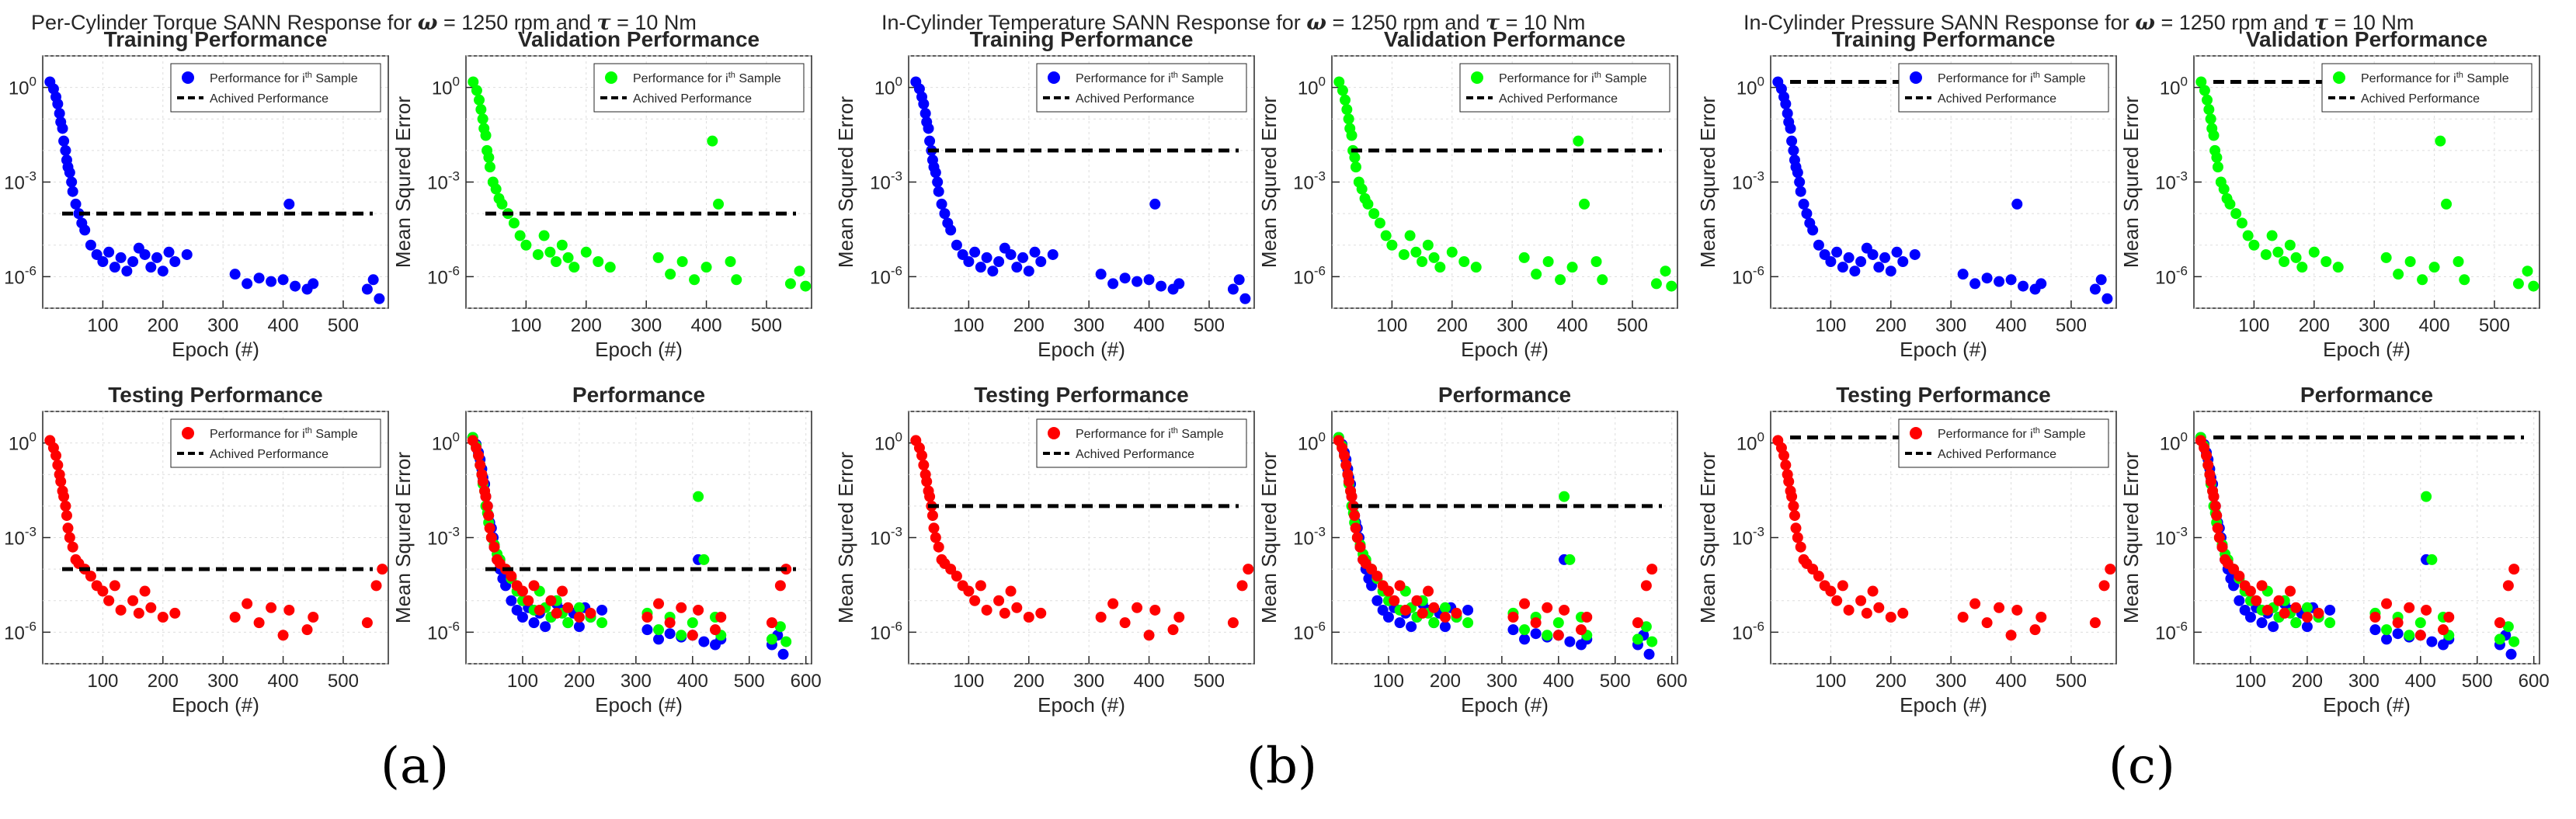  Describe the element at coordinates (1477, 78) in the screenshot. I see `legend-marker` at that location.